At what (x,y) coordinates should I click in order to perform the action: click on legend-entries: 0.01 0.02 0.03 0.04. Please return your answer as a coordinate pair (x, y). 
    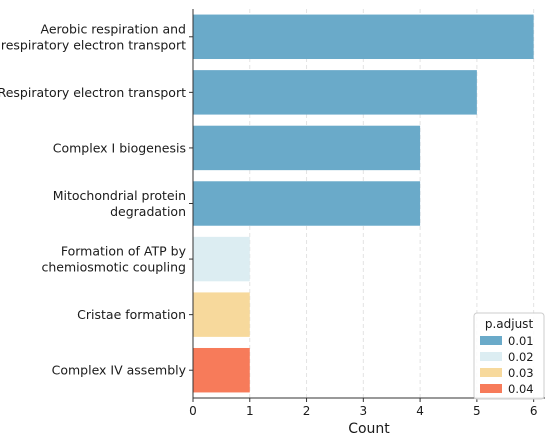
    Looking at the image, I should click on (507, 365).